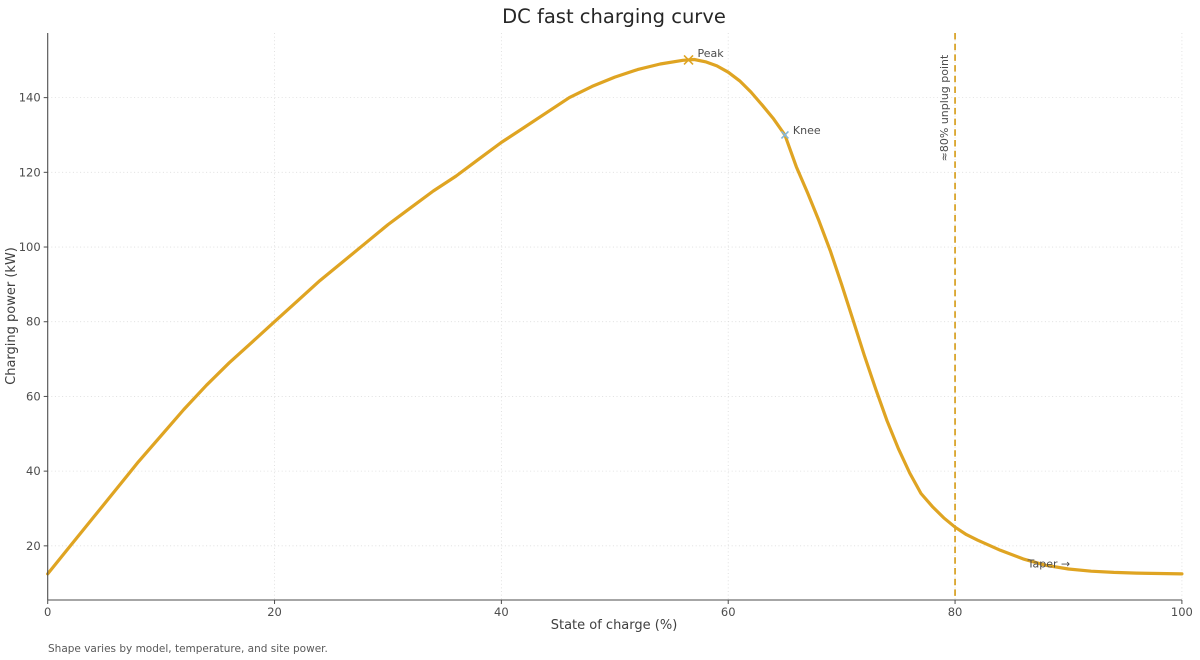 Image resolution: width=1200 pixels, height=660 pixels. I want to click on y-tick-label: 140, so click(30, 98).